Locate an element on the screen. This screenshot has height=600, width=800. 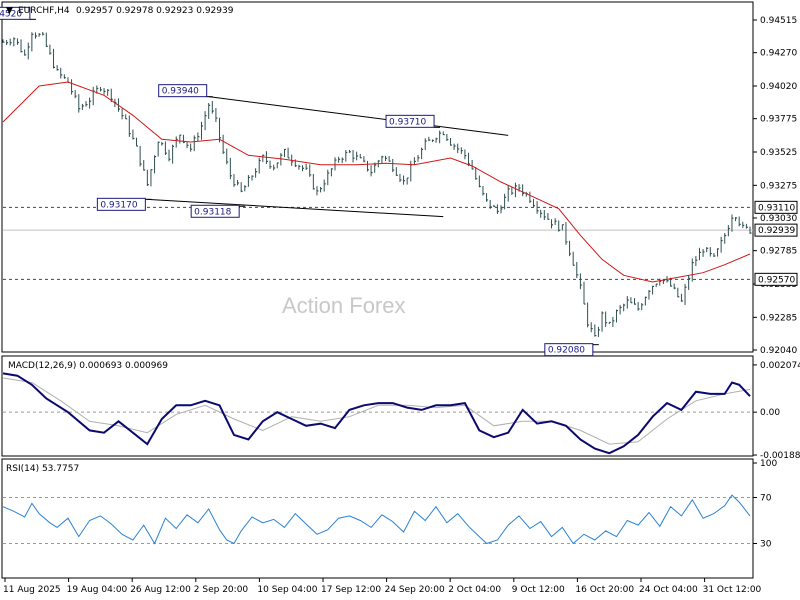
time-tick-label: 2 Sep 20:00 is located at coordinates (221, 590).